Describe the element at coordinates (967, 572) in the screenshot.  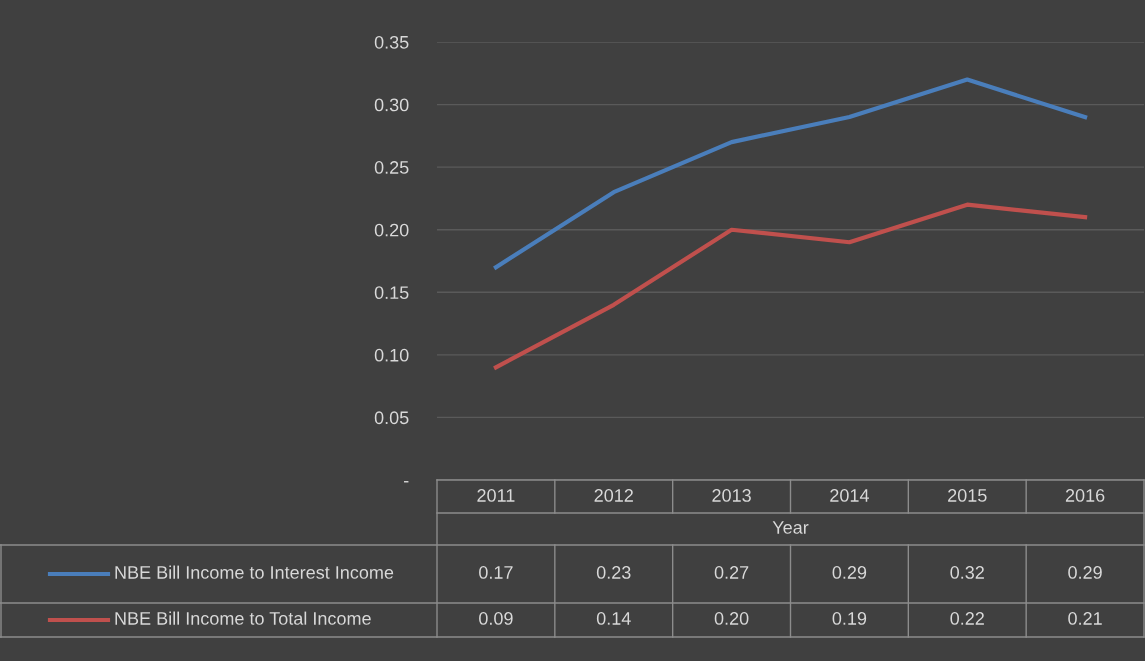
I see `data-label: 0.32` at that location.